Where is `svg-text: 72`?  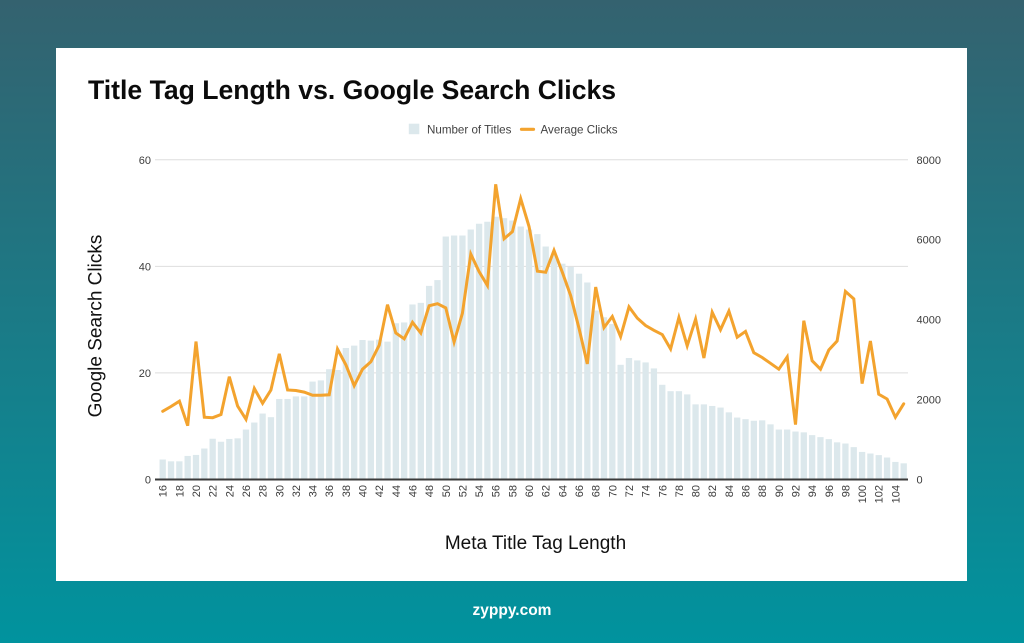
svg-text: 72 is located at coordinates (630, 491).